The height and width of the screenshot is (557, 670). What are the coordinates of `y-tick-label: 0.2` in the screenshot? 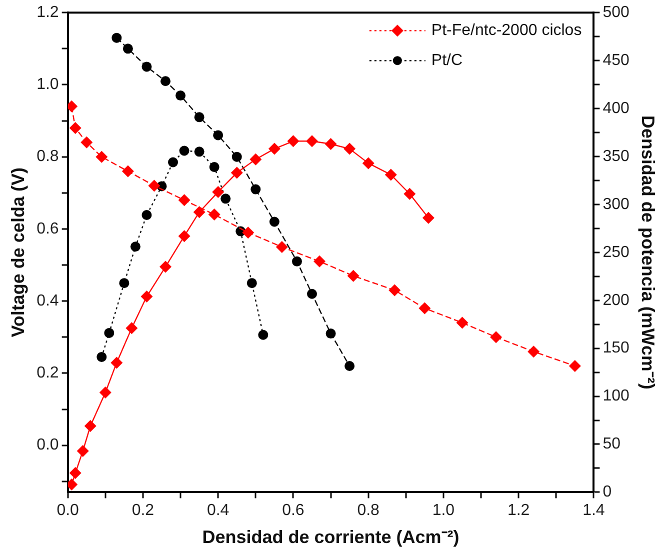 It's located at (47, 373).